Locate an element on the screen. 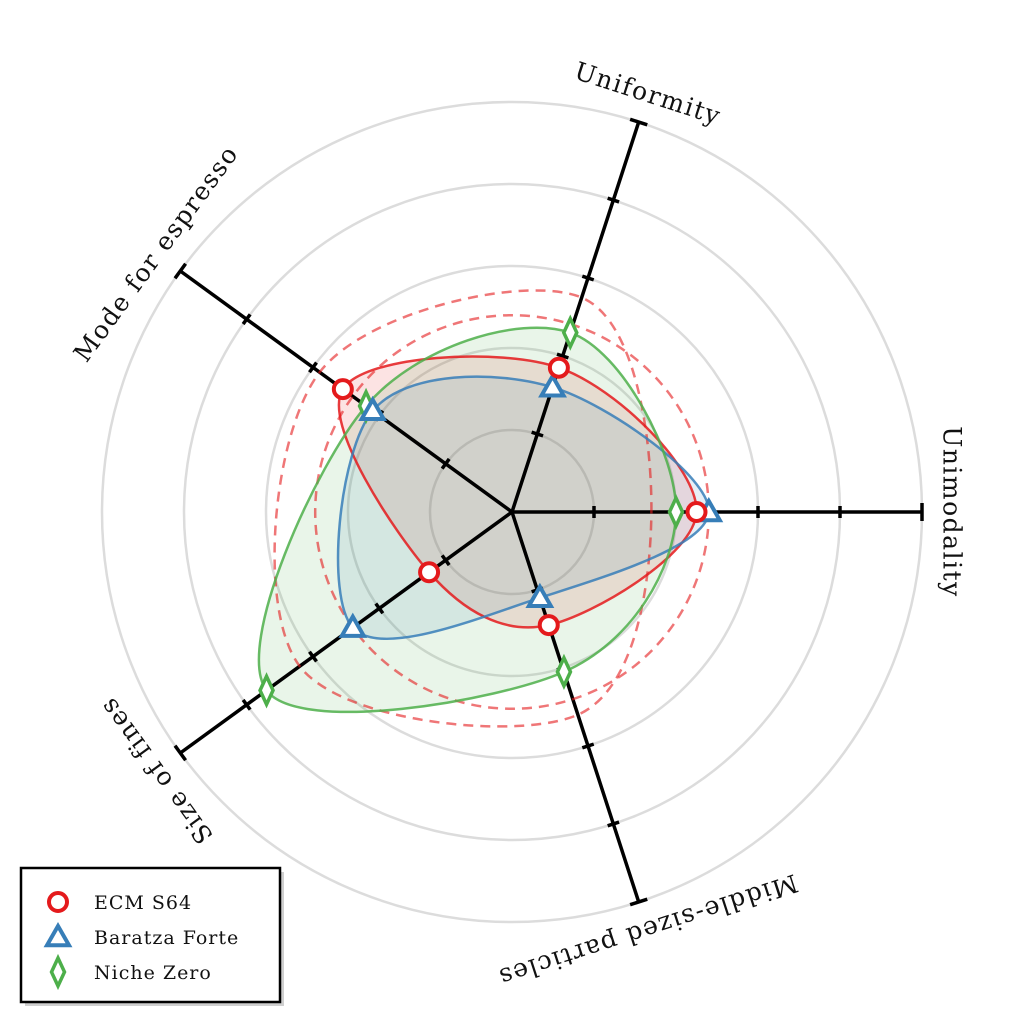 The height and width of the screenshot is (1024, 1024). axis-label: Unimodality is located at coordinates (952, 512).